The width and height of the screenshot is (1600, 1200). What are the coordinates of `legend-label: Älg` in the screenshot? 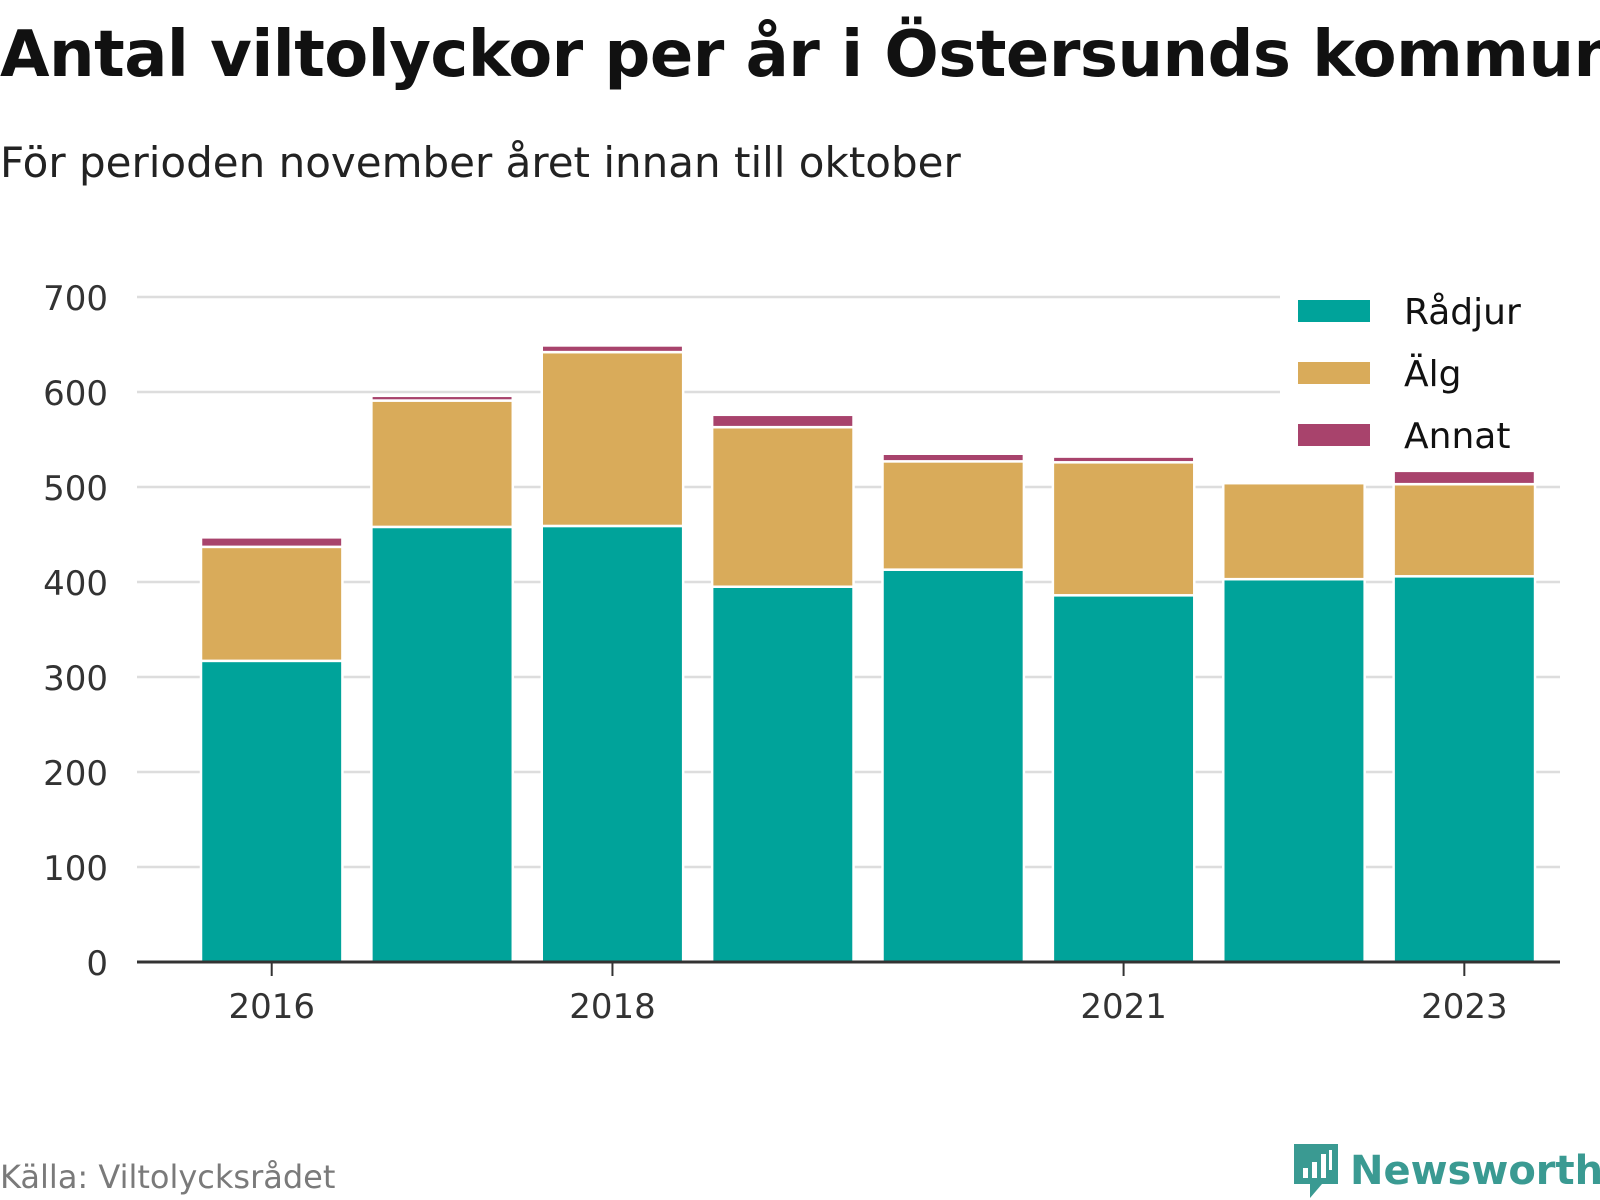 It's located at (1432, 374).